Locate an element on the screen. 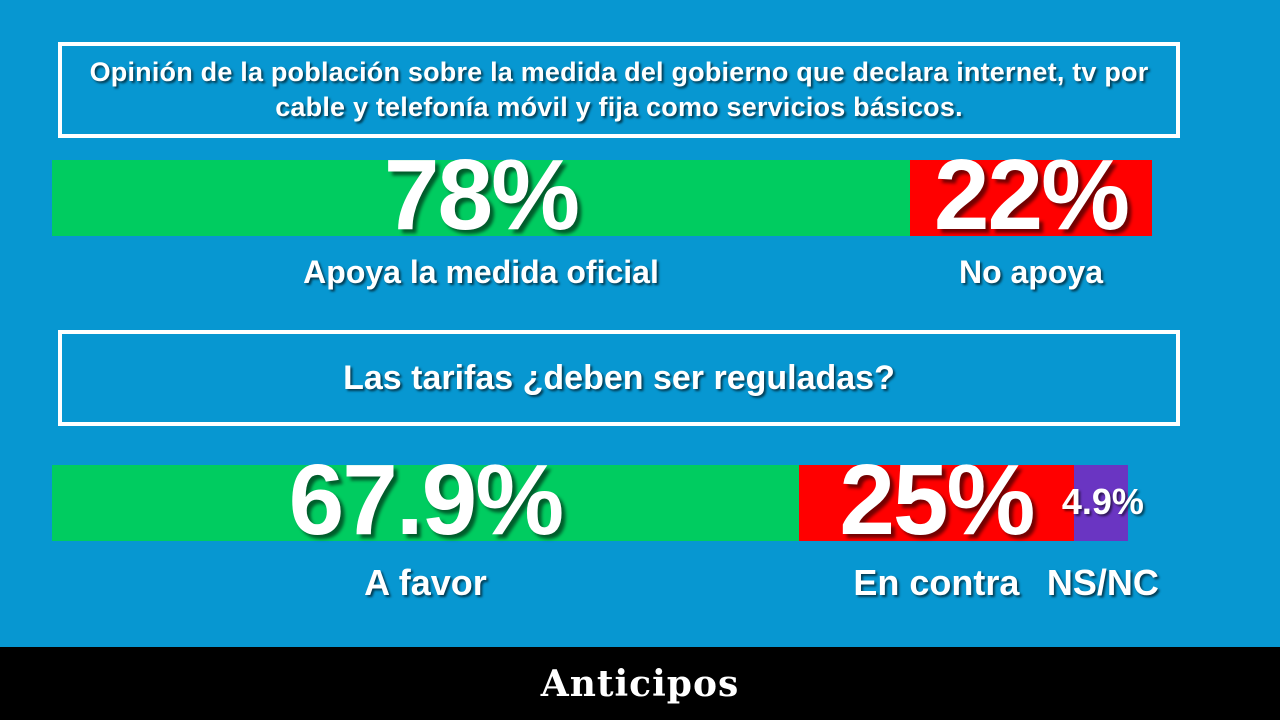 This screenshot has width=1280, height=720. question-2-title: Las tarifas ¿deben ser reguladas? is located at coordinates (619, 378).